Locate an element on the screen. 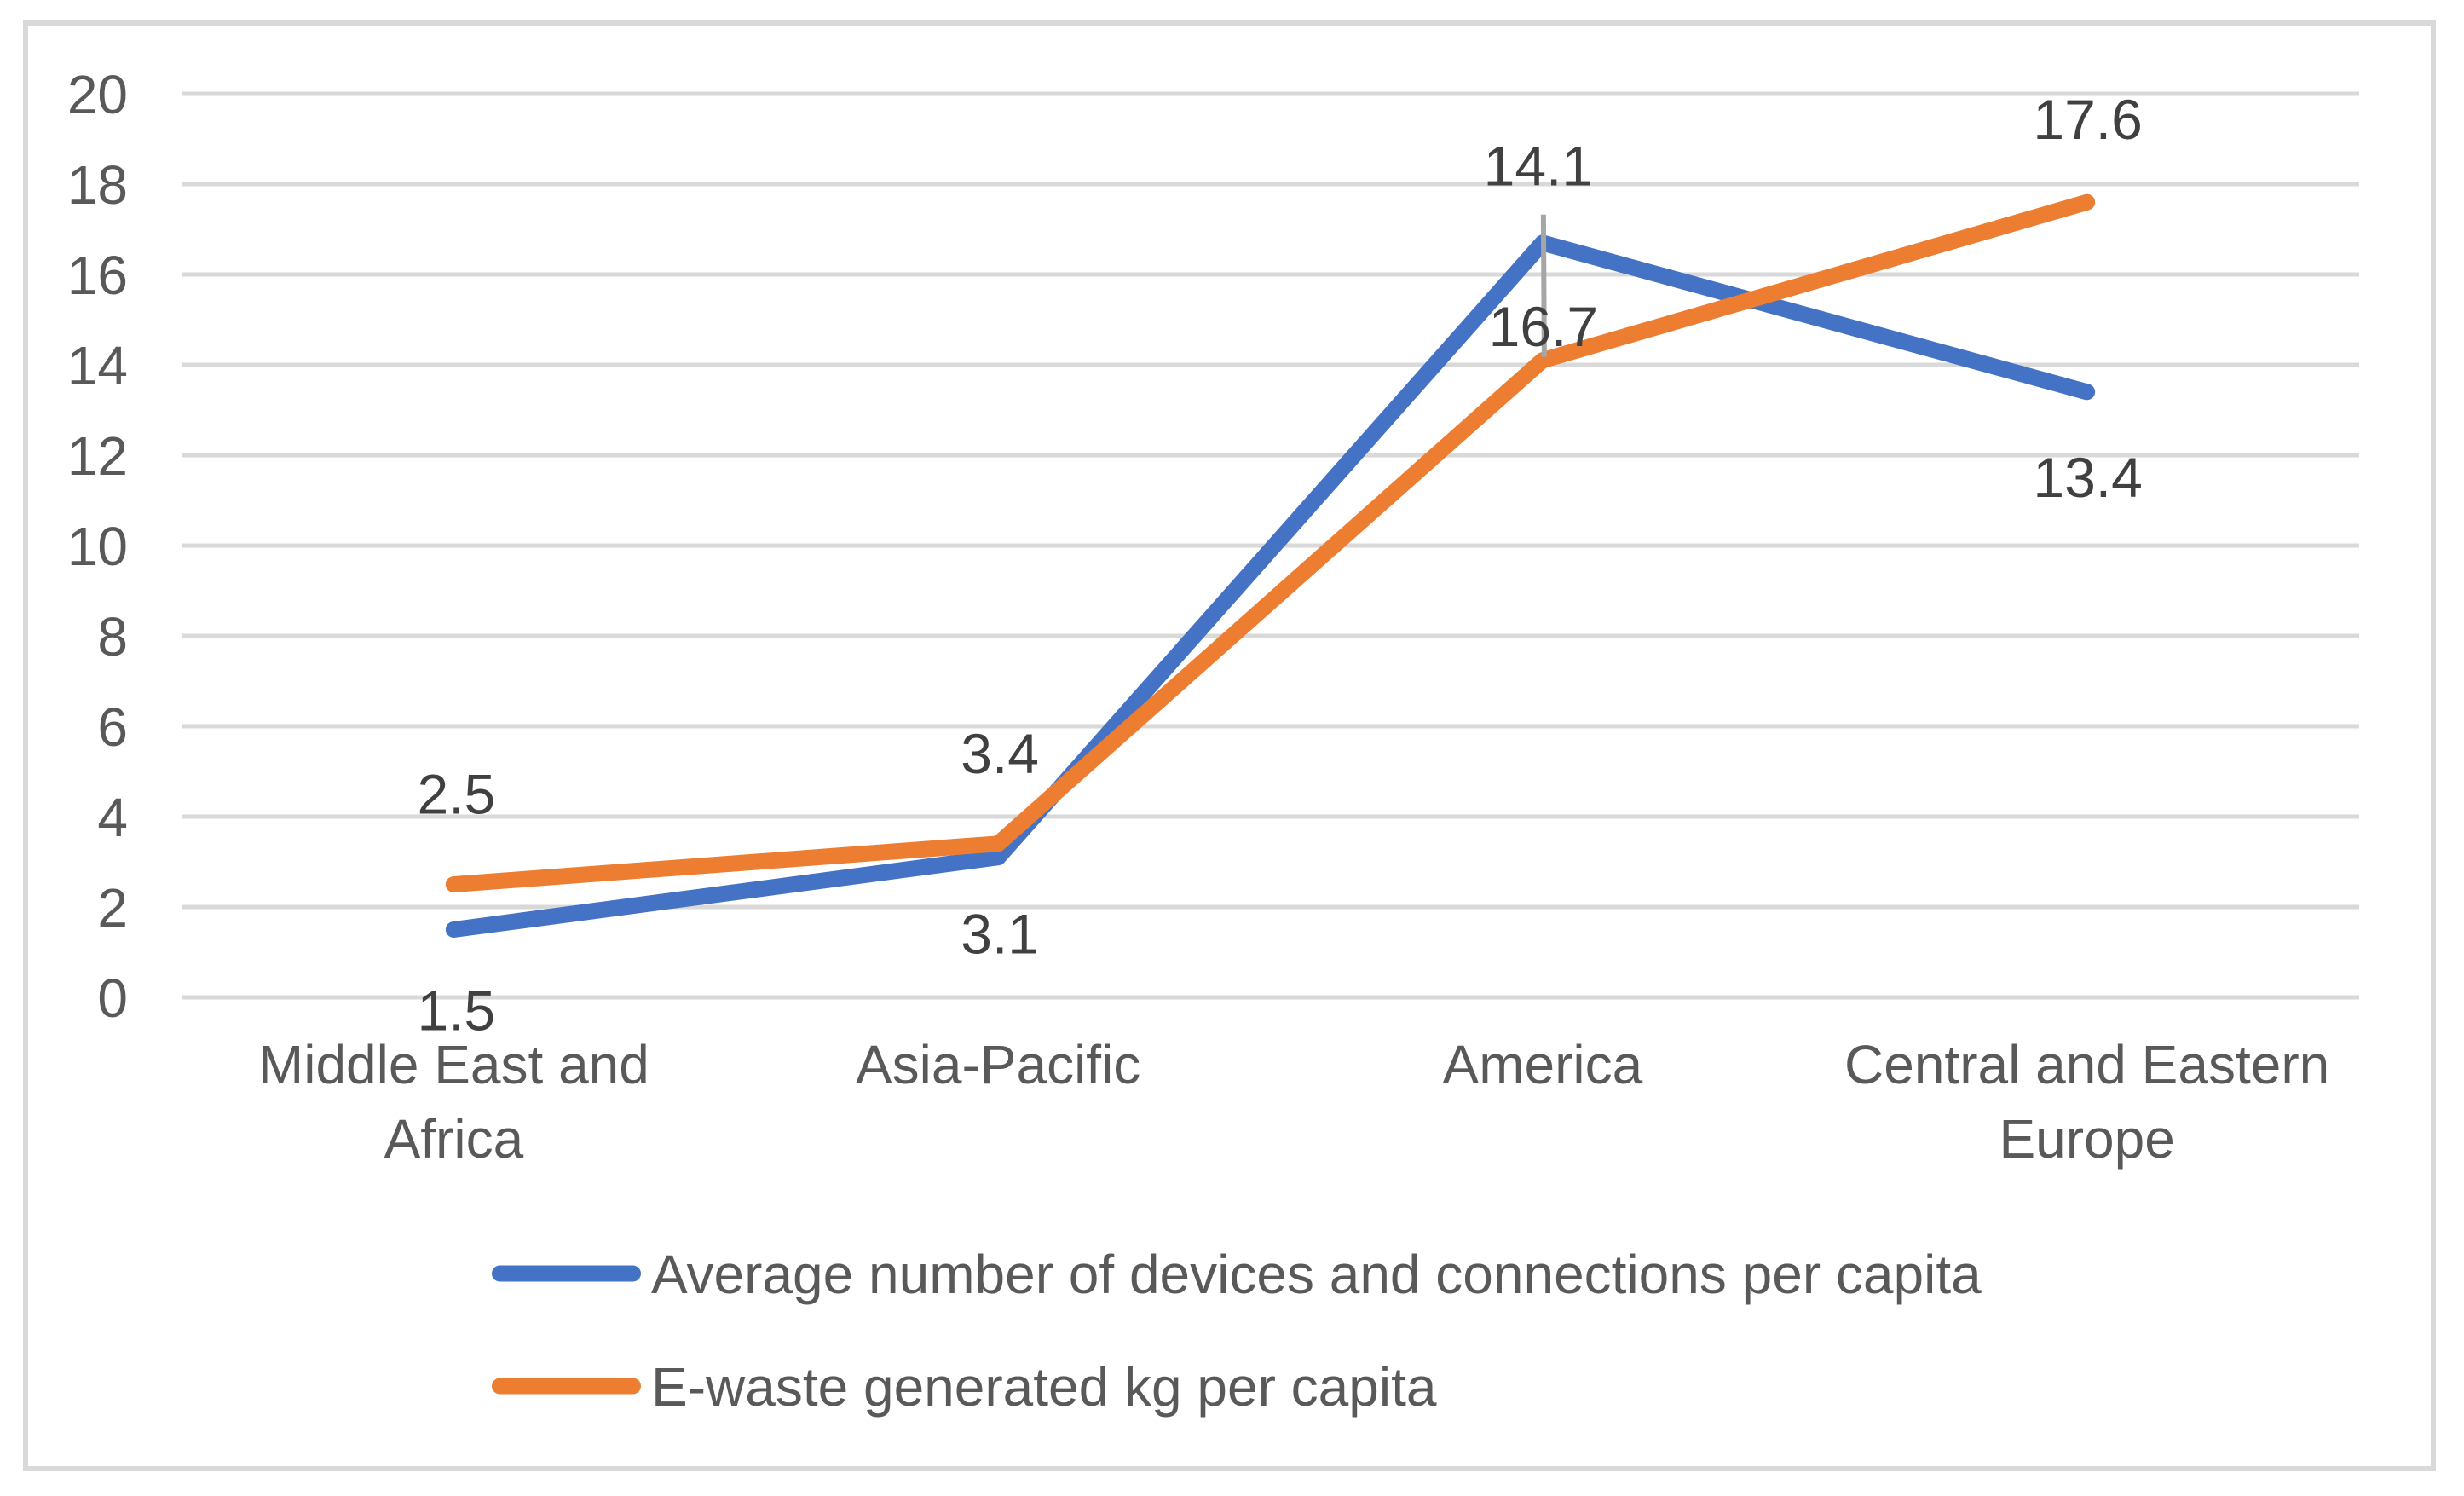 This screenshot has width=2464, height=1496. y-tick-label: 10 is located at coordinates (98, 546).